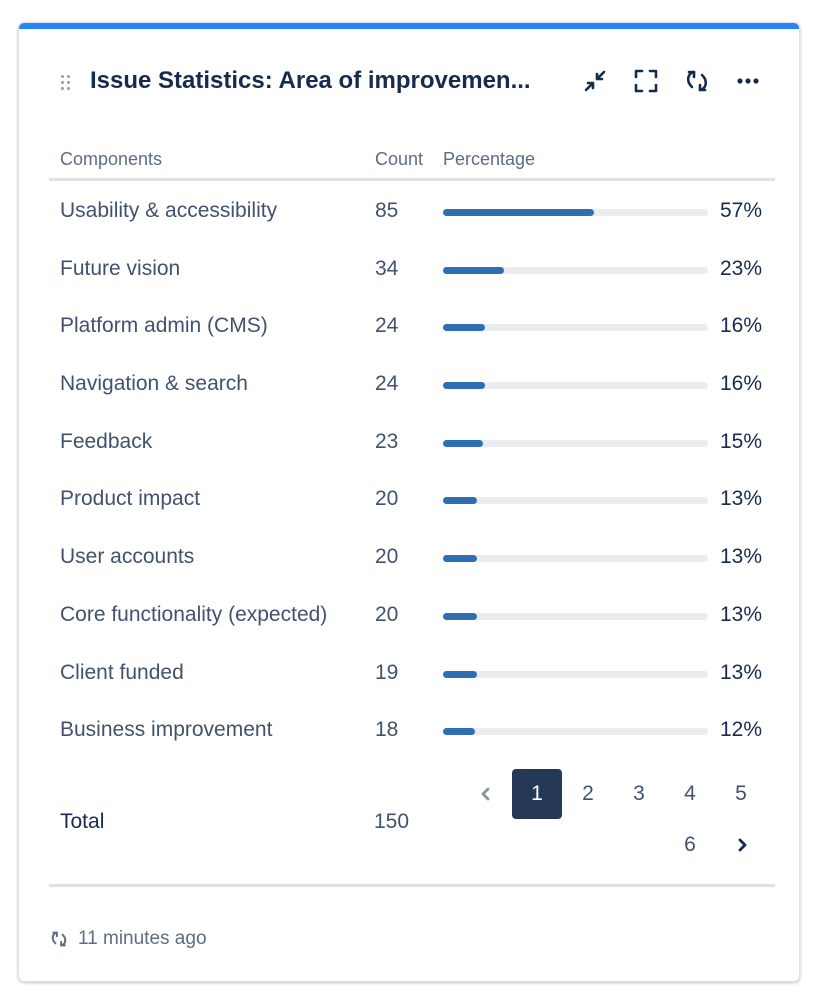  What do you see at coordinates (537, 794) in the screenshot?
I see `page-button-1: 1` at bounding box center [537, 794].